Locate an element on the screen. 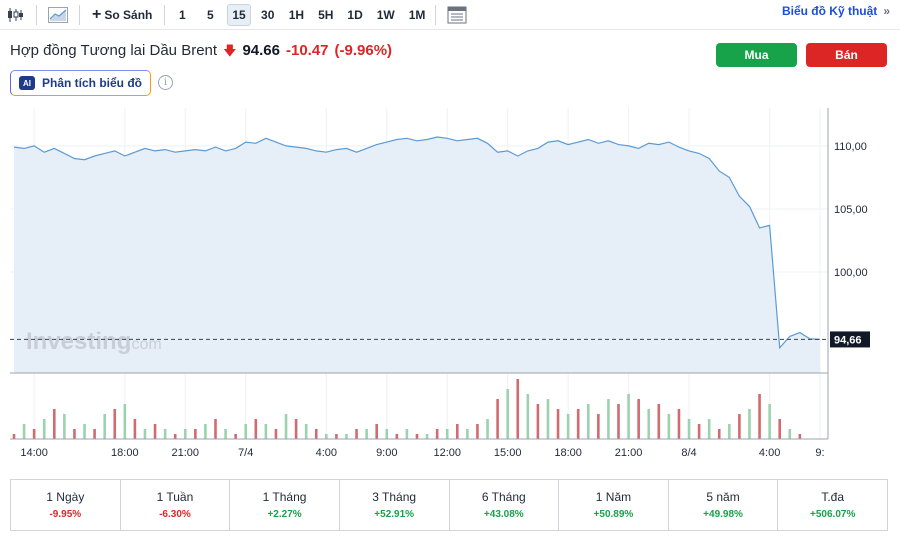 The width and height of the screenshot is (900, 542). info-icon: i is located at coordinates (165, 82).